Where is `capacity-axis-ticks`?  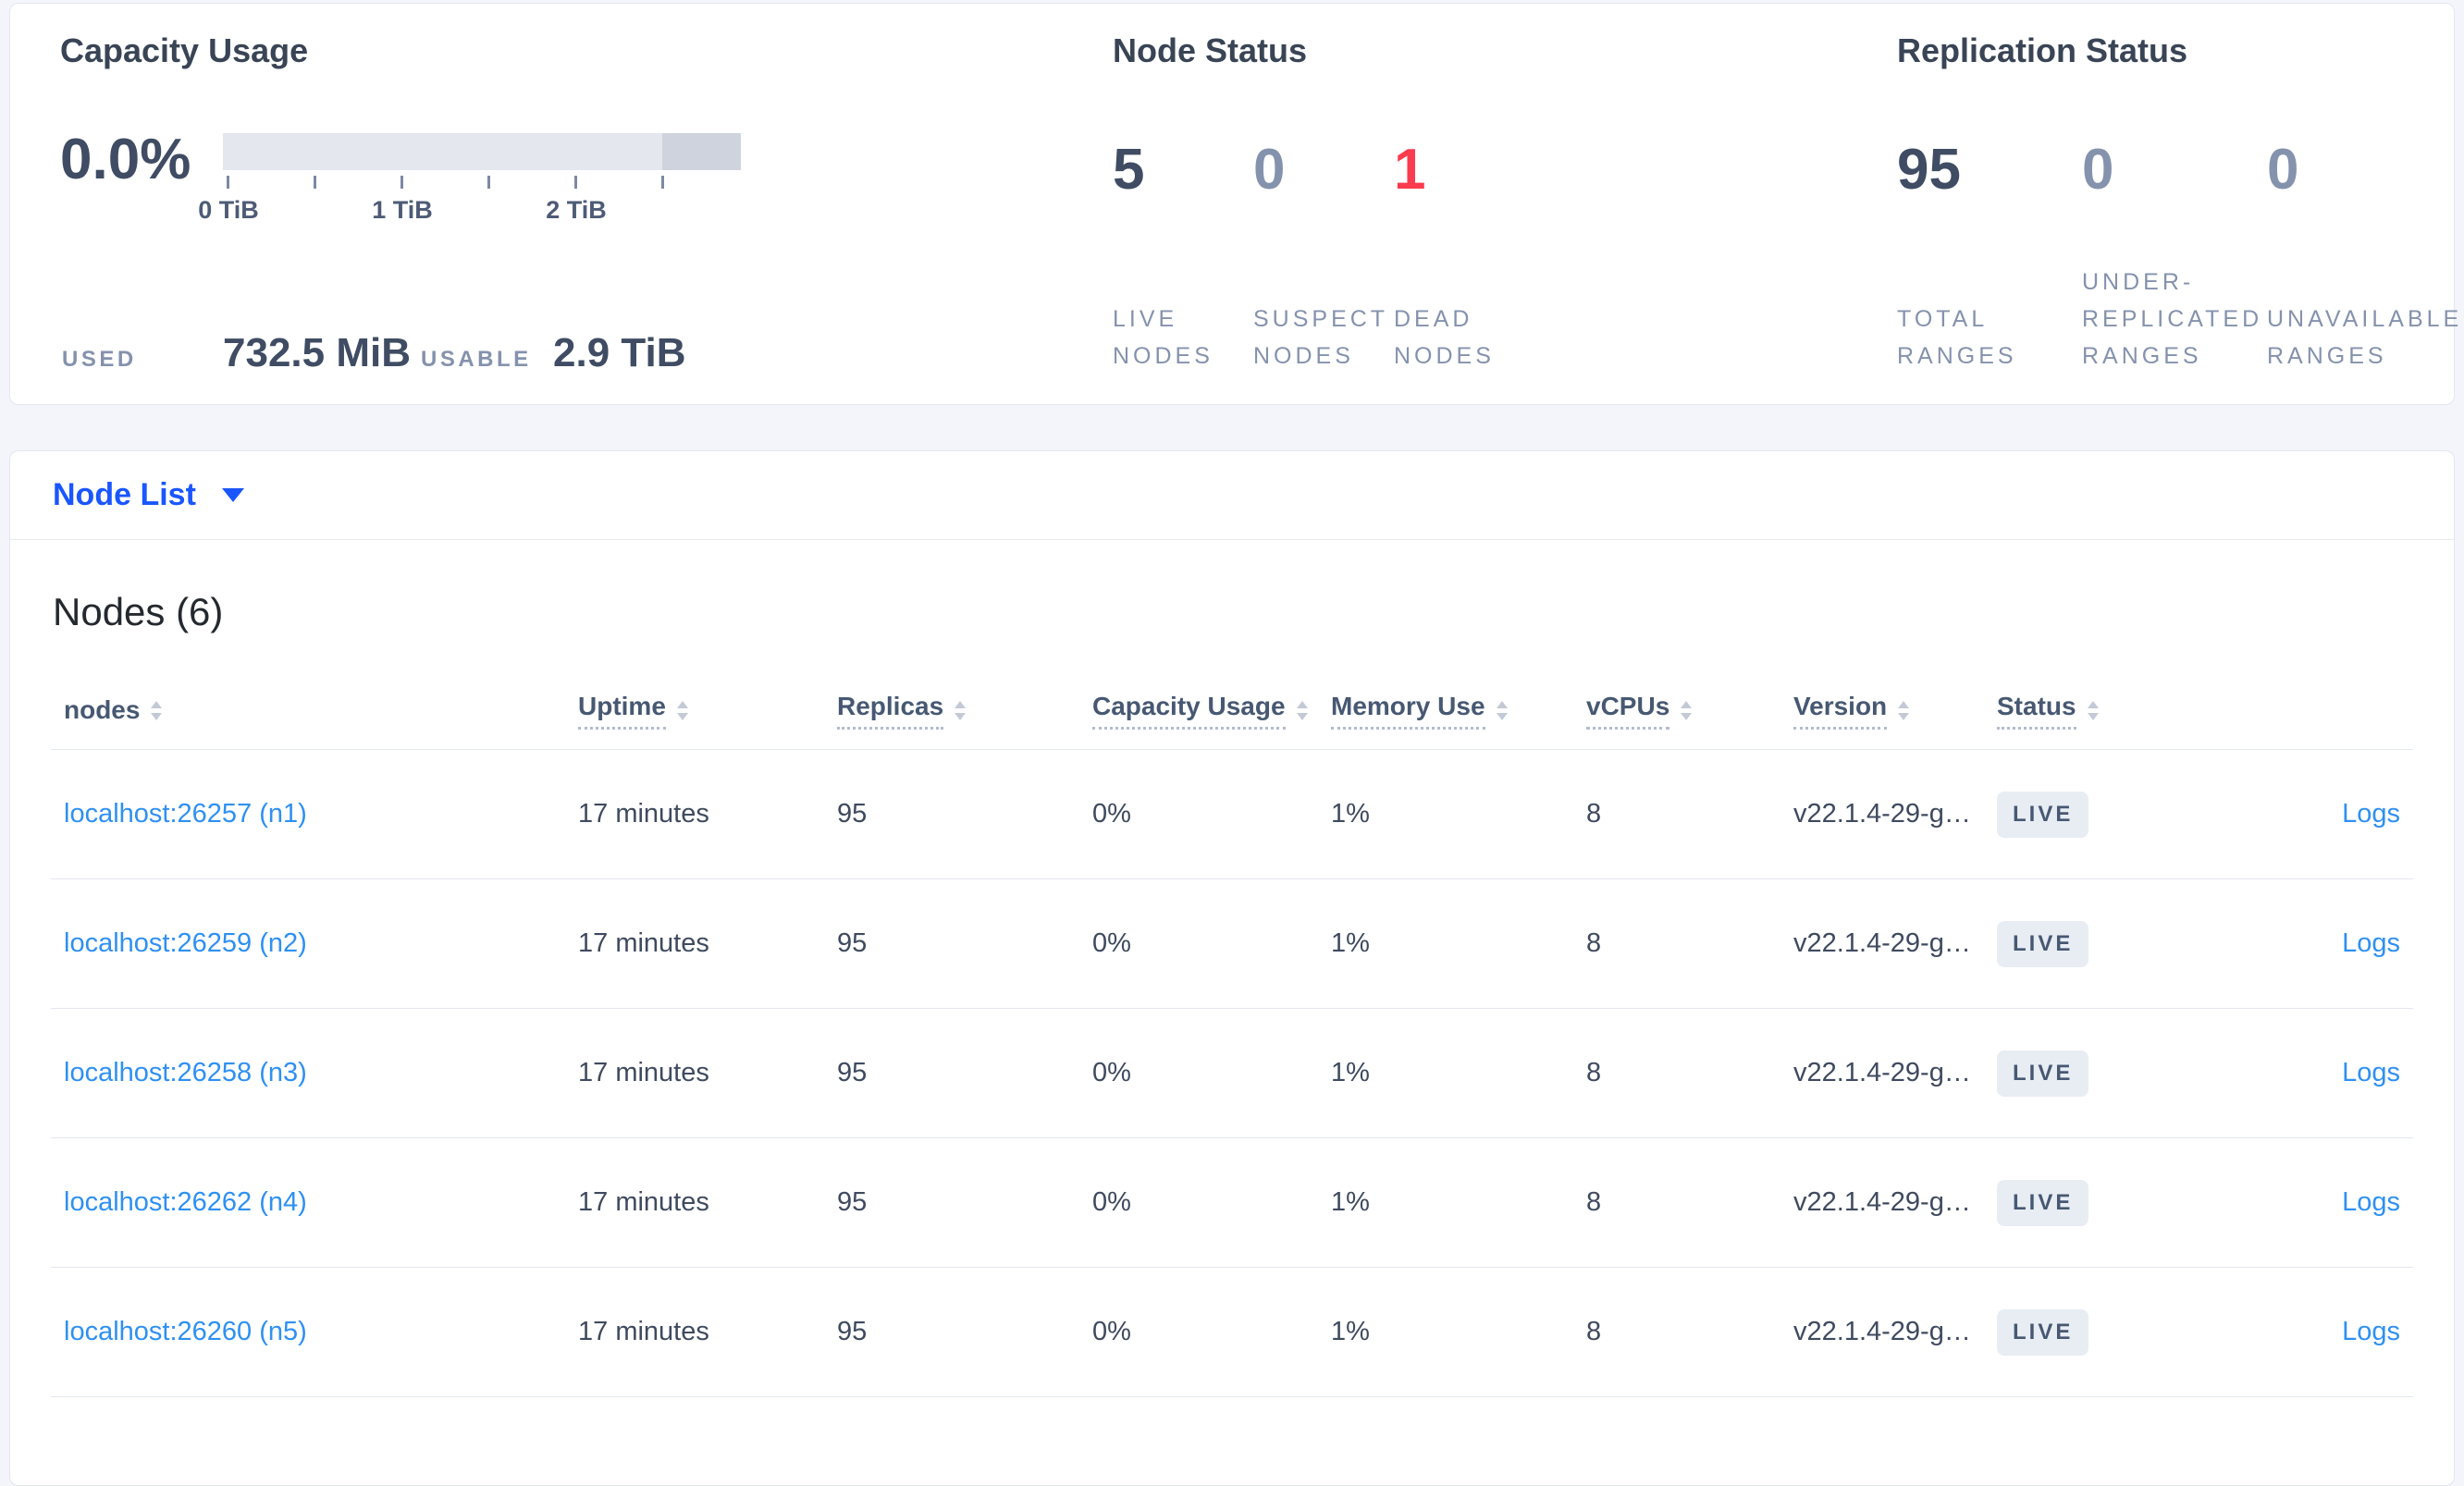 capacity-axis-ticks is located at coordinates (482, 181).